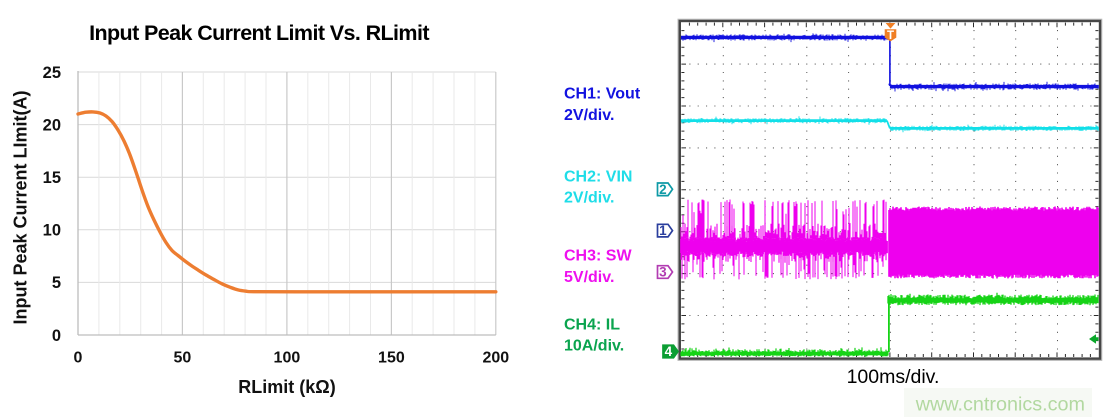 Image resolution: width=1103 pixels, height=420 pixels. What do you see at coordinates (663, 272) in the screenshot?
I see `svg-text: 3` at bounding box center [663, 272].